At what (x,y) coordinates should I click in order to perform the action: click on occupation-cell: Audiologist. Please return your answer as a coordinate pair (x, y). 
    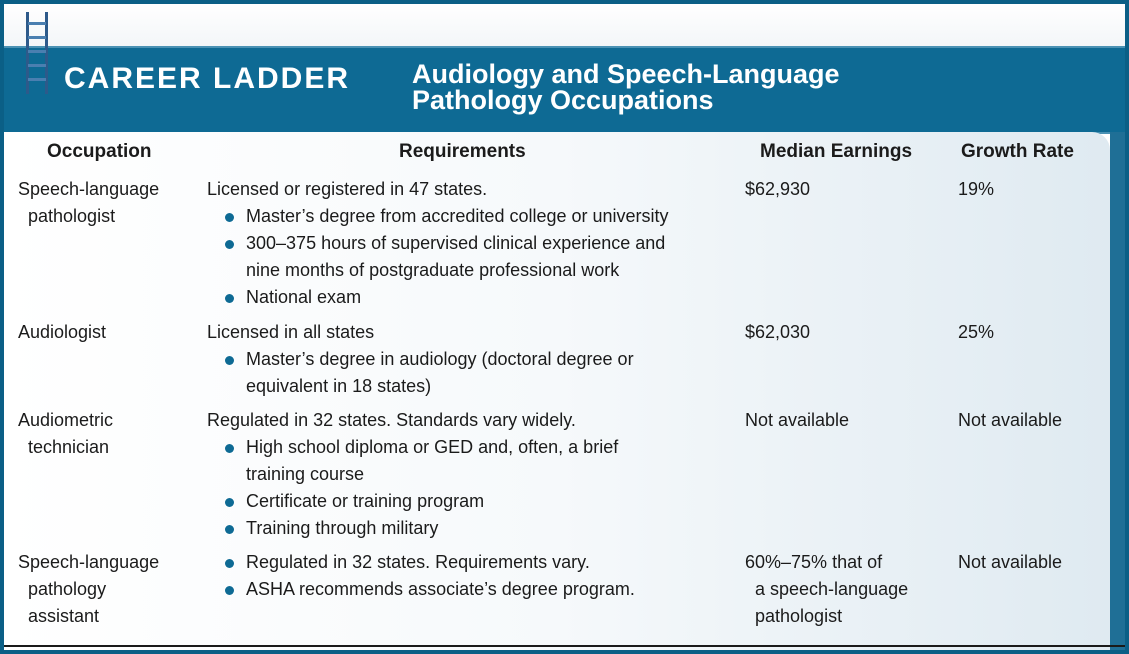
    Looking at the image, I should click on (62, 332).